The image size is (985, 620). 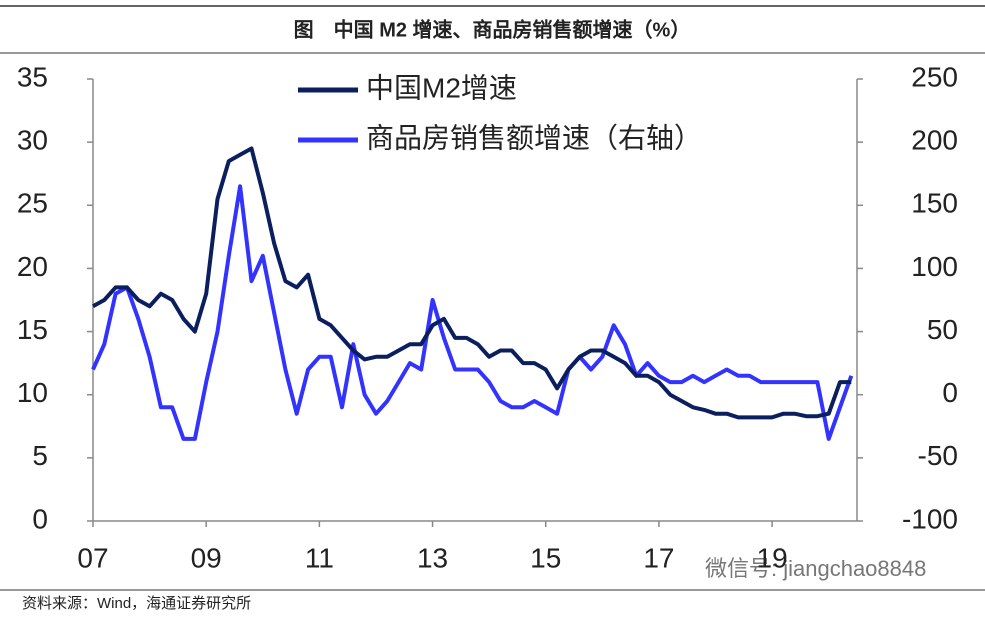 I want to click on y-tick-label: 10, so click(x=32, y=392).